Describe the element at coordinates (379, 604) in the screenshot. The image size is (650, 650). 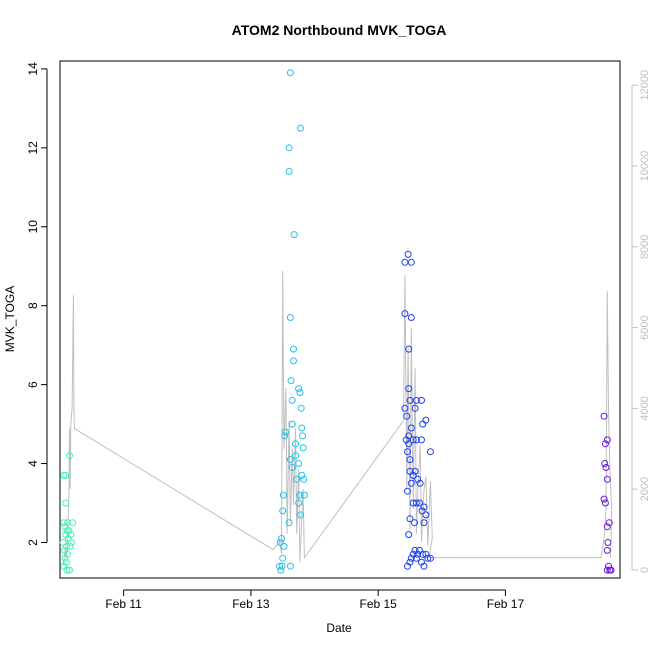
I see `bottom-tick-label: Feb 15` at that location.